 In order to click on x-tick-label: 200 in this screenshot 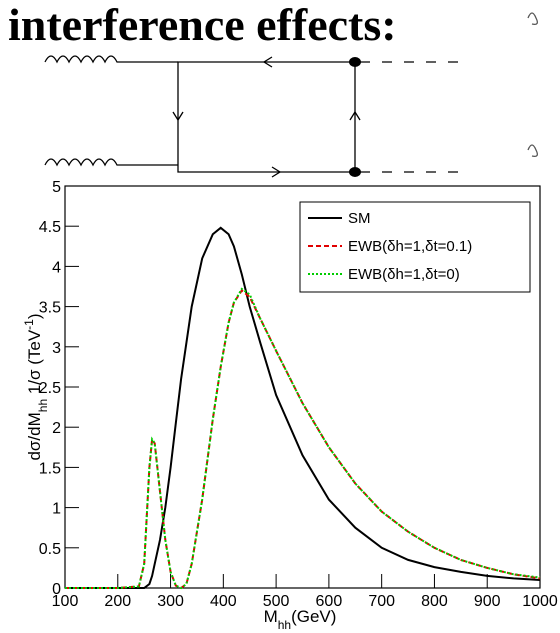, I will do `click(117, 601)`.